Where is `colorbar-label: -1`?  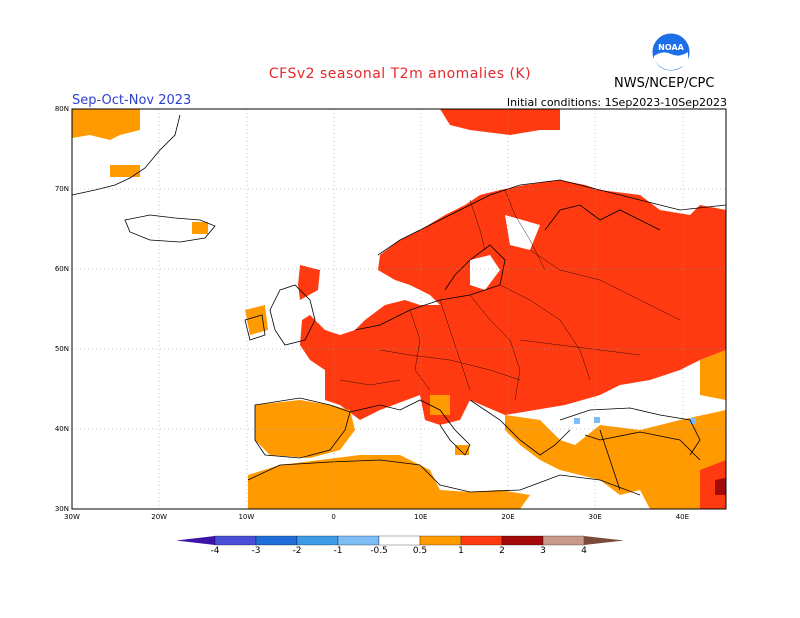 colorbar-label: -1 is located at coordinates (338, 551).